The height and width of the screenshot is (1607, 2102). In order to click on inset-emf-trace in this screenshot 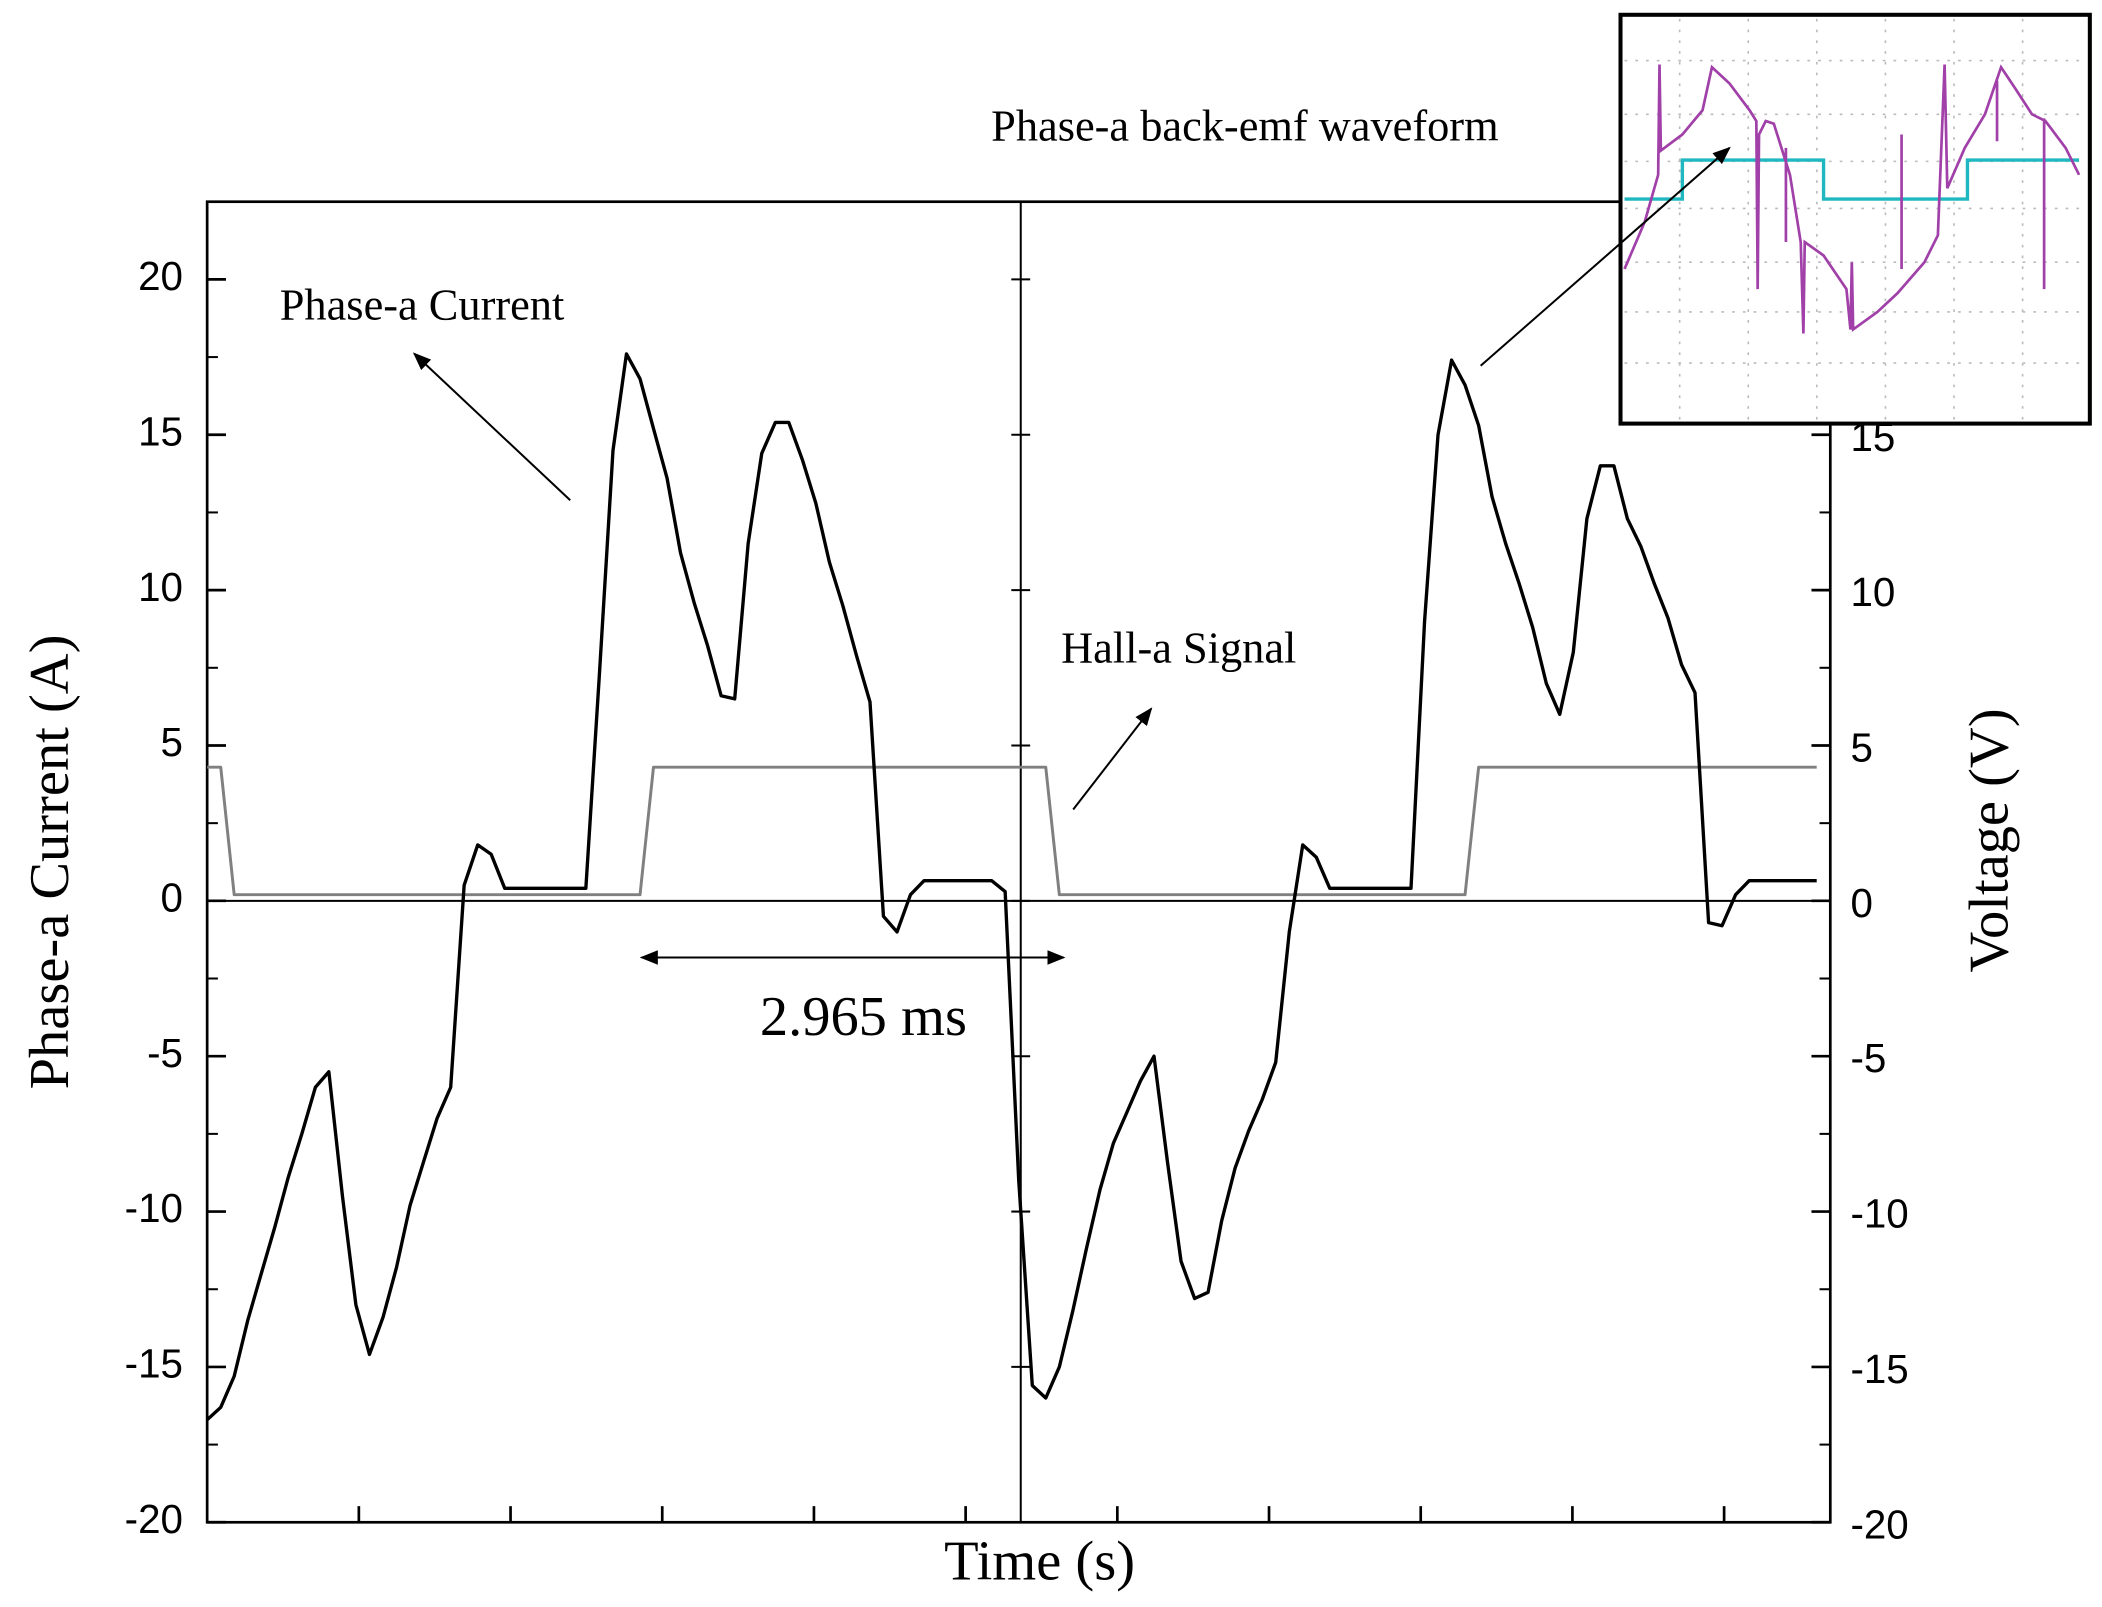, I will do `click(1852, 199)`.